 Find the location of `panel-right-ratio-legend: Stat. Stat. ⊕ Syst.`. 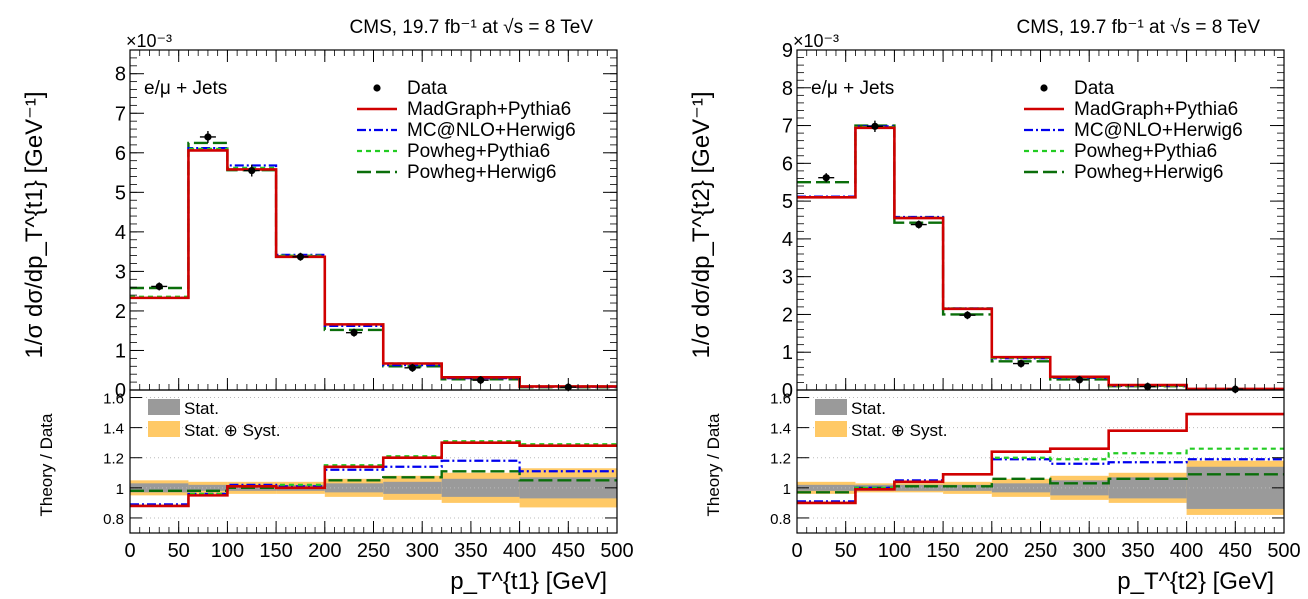

panel-right-ratio-legend: Stat. Stat. ⊕ Syst. is located at coordinates (881, 419).